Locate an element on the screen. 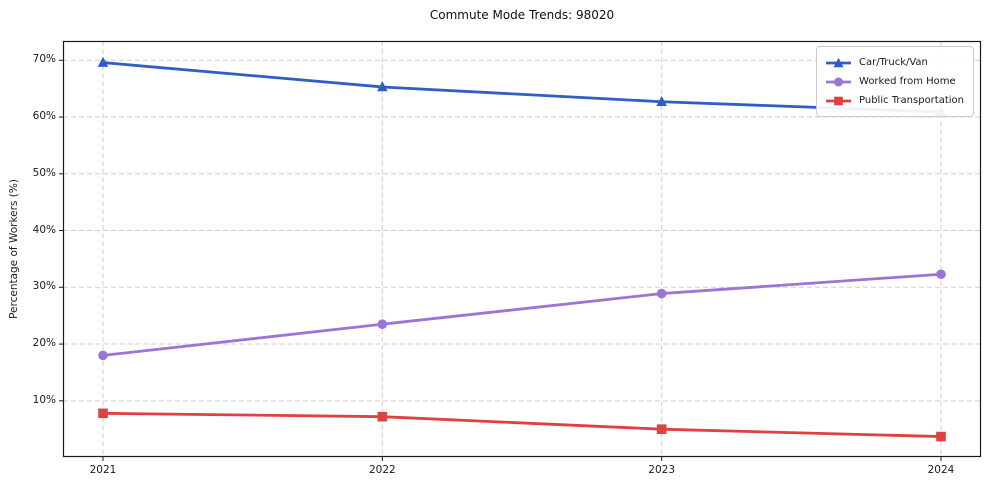 The width and height of the screenshot is (990, 490). series-line-circle is located at coordinates (522, 314).